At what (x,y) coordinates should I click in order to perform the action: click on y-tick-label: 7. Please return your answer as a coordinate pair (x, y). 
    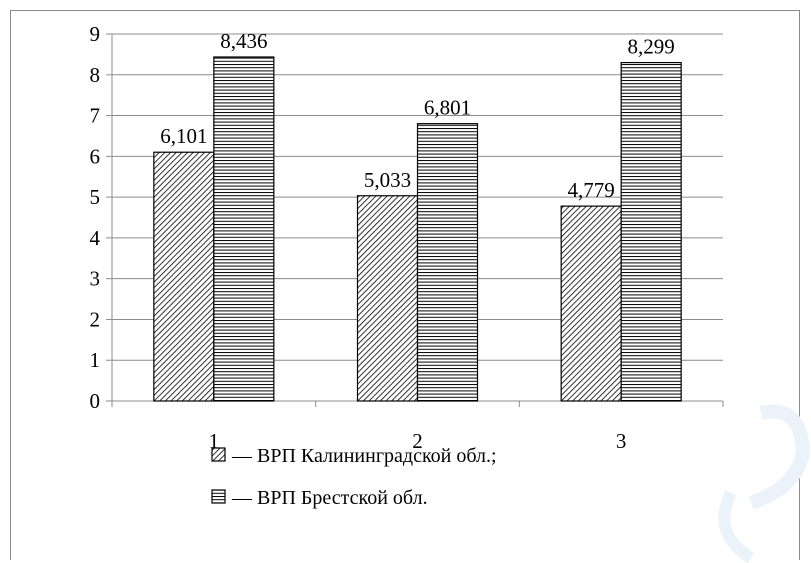
    Looking at the image, I should click on (95, 116).